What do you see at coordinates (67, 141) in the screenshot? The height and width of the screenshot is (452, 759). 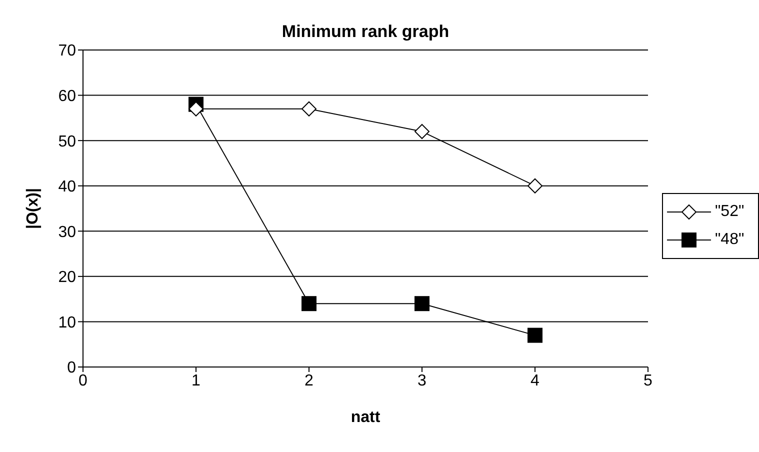 I see `y-tick-label: 50` at bounding box center [67, 141].